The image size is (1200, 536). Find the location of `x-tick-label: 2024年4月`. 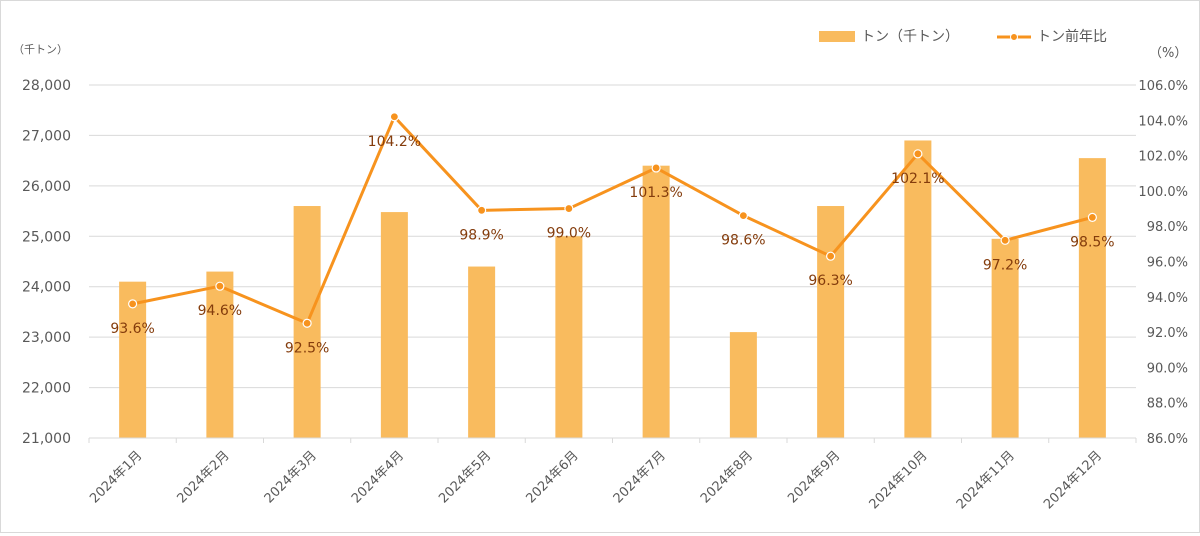

x-tick-label: 2024年4月 is located at coordinates (378, 477).